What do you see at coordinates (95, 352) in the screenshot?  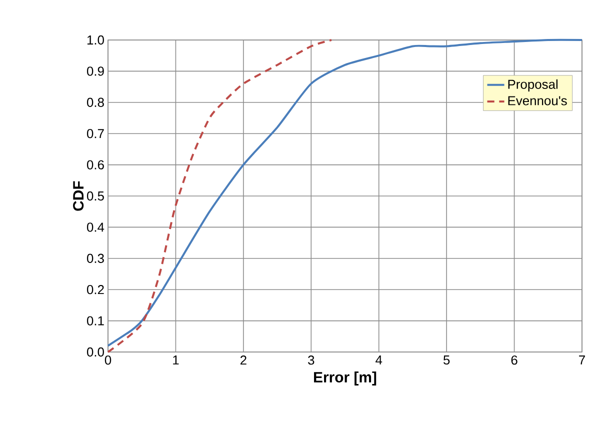 I see `y-tick-label: 0.0` at bounding box center [95, 352].